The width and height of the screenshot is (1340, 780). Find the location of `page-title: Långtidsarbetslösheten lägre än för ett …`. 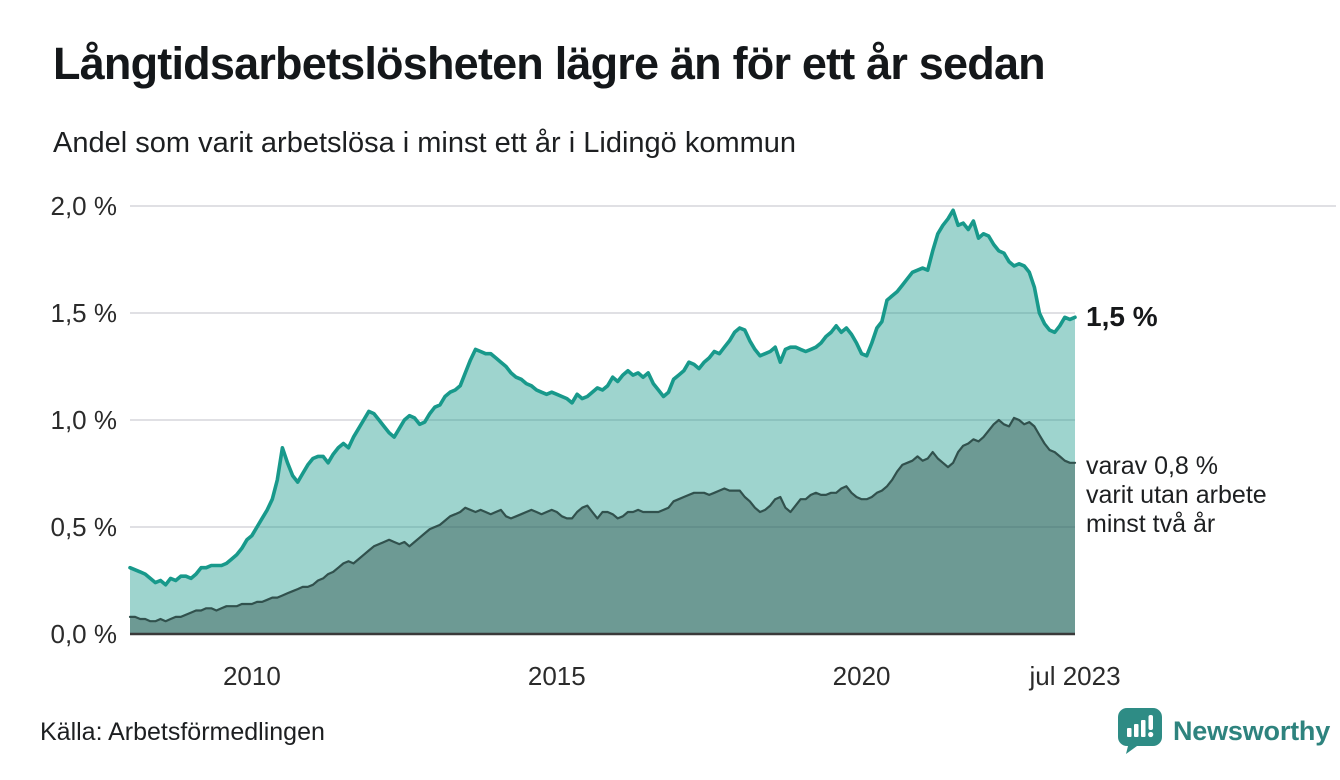

page-title: Långtidsarbetslösheten lägre än för ett … is located at coordinates (549, 63).